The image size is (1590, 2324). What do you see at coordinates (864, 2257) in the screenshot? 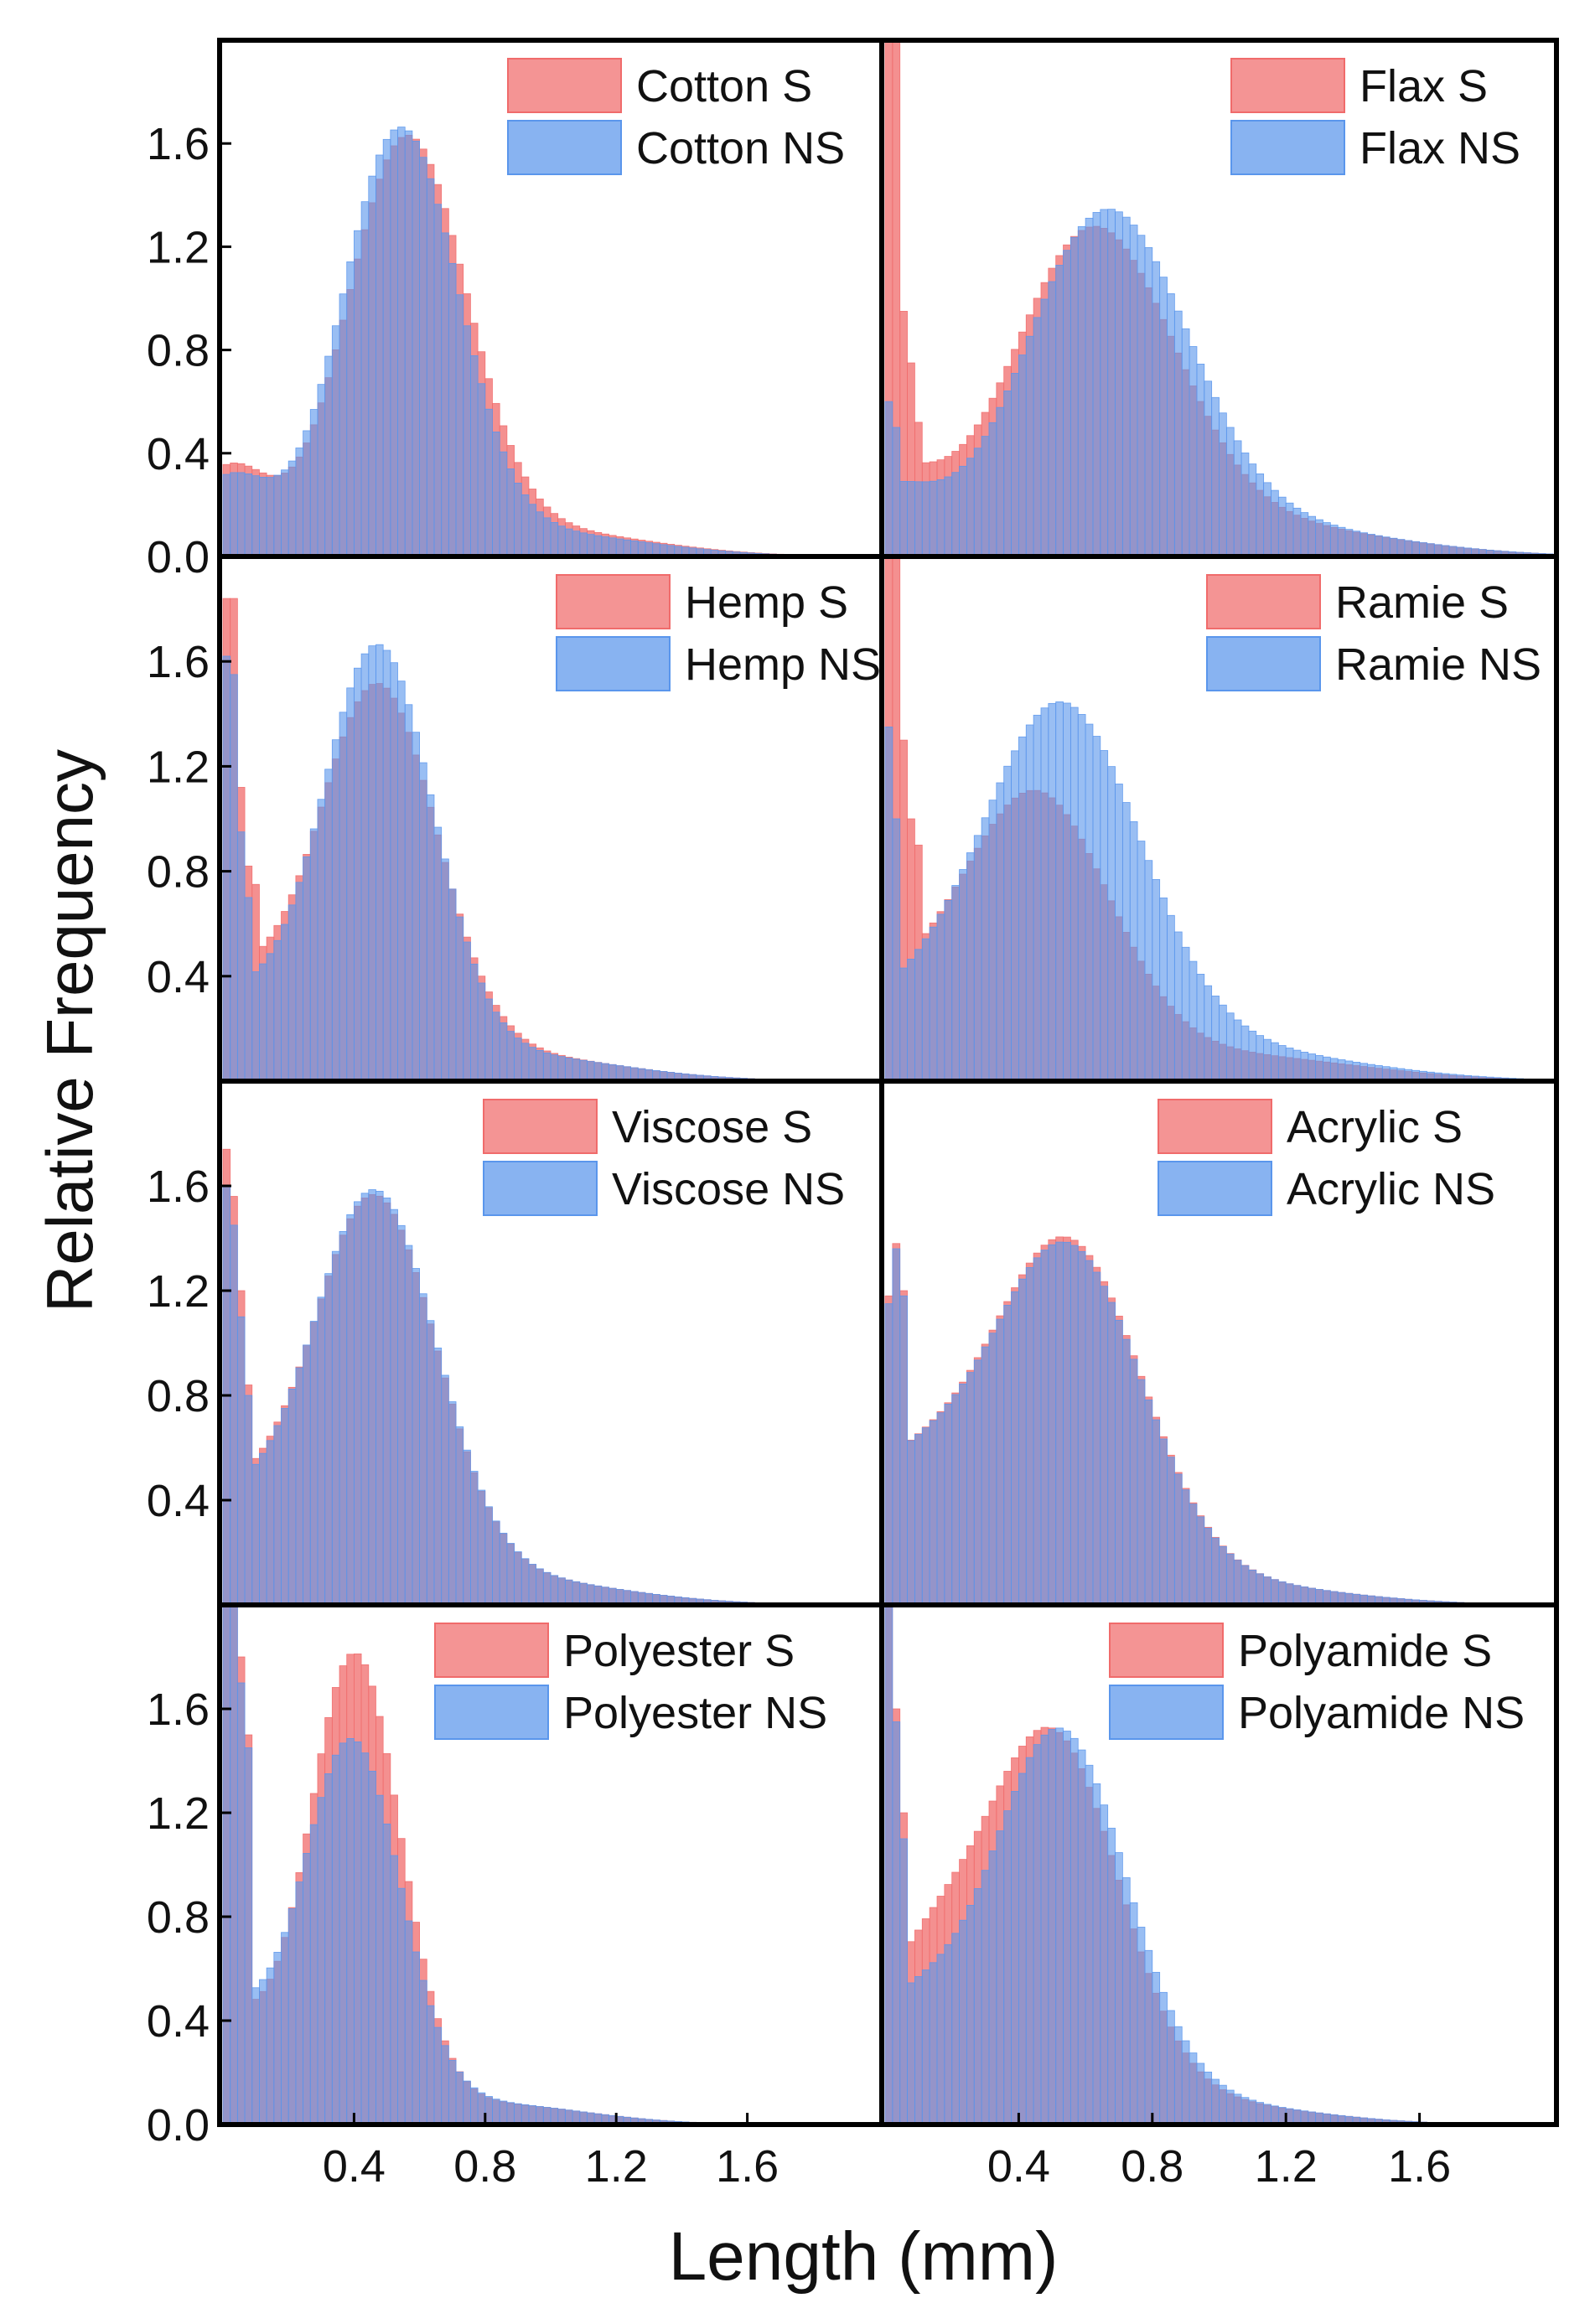
I see `x-axis-label: Length (mm)` at bounding box center [864, 2257].